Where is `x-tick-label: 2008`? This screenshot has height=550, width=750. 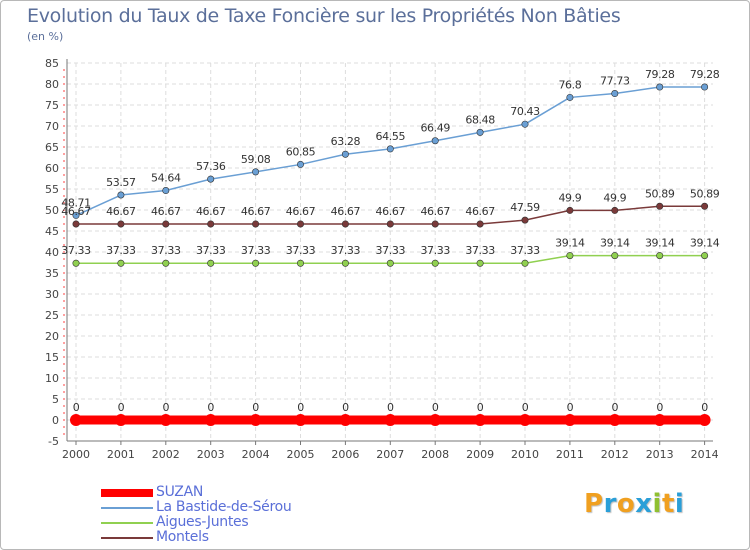 x-tick-label: 2008 is located at coordinates (435, 454).